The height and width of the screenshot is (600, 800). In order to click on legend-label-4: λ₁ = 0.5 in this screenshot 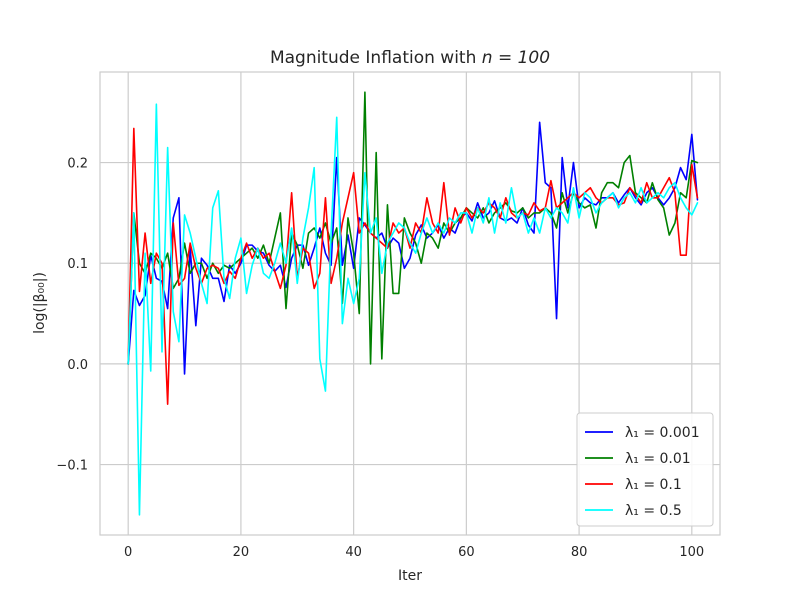, I will do `click(653, 511)`.